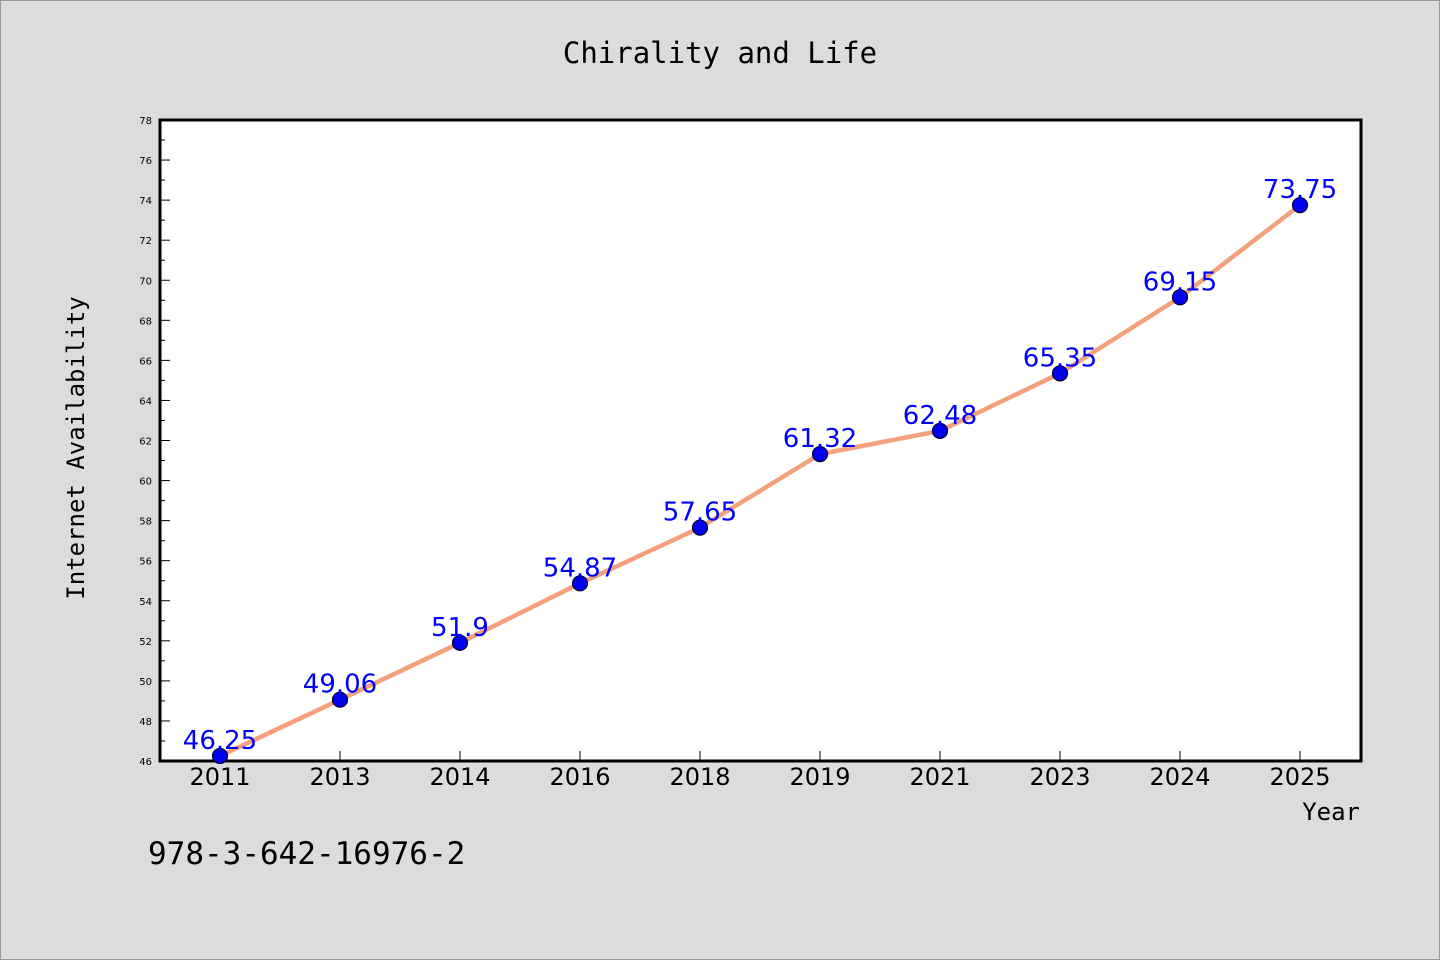  Describe the element at coordinates (1059, 777) in the screenshot. I see `x-tick-label: 2023` at that location.